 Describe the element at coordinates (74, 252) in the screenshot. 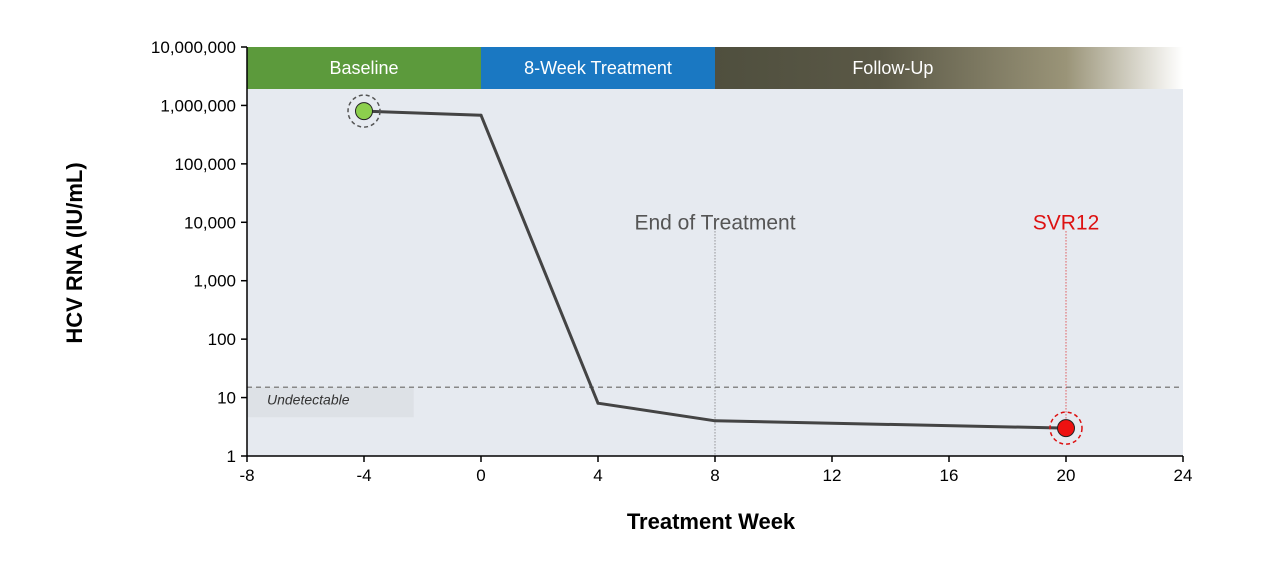

I see `y-axis-title: HCV RNA (IU/mL)` at that location.